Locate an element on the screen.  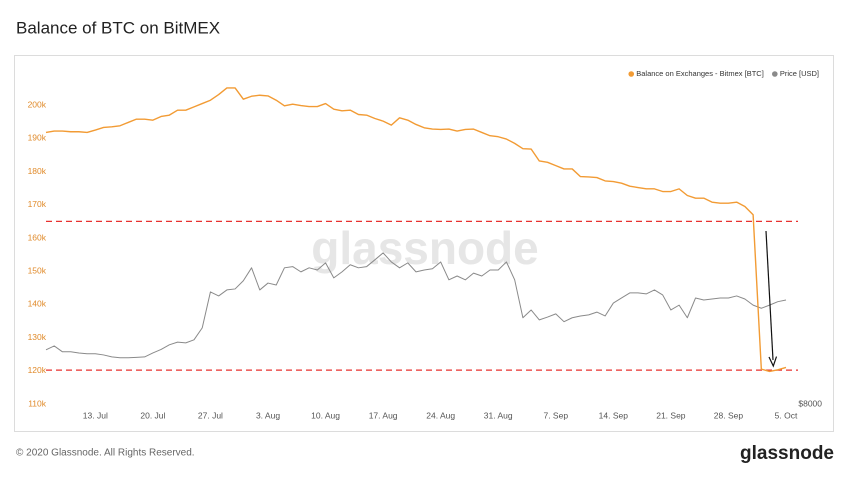
x-tick-label: 20. Jul is located at coordinates (152, 415).